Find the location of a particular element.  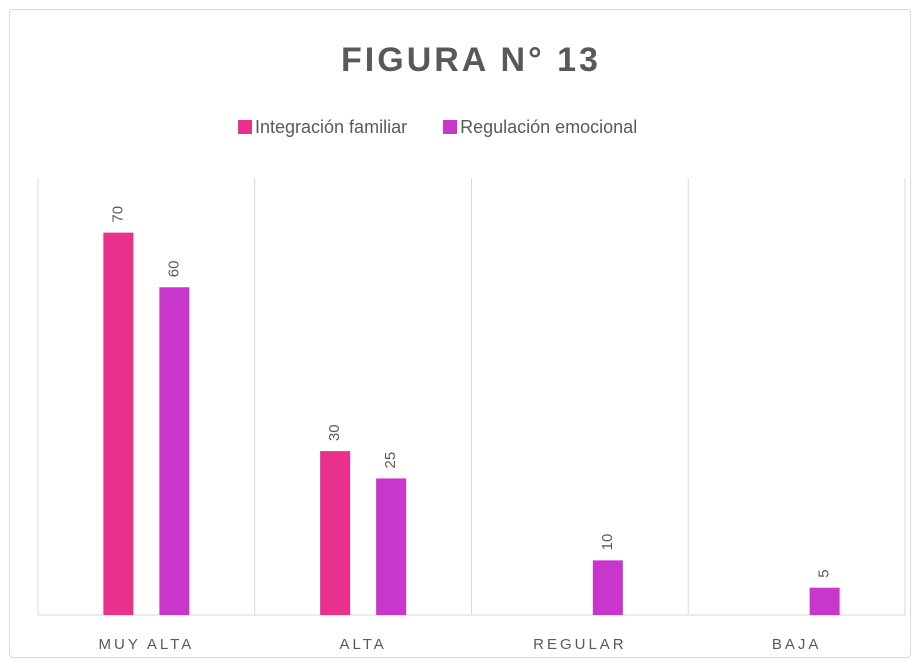

data-label: 5 is located at coordinates (824, 573).